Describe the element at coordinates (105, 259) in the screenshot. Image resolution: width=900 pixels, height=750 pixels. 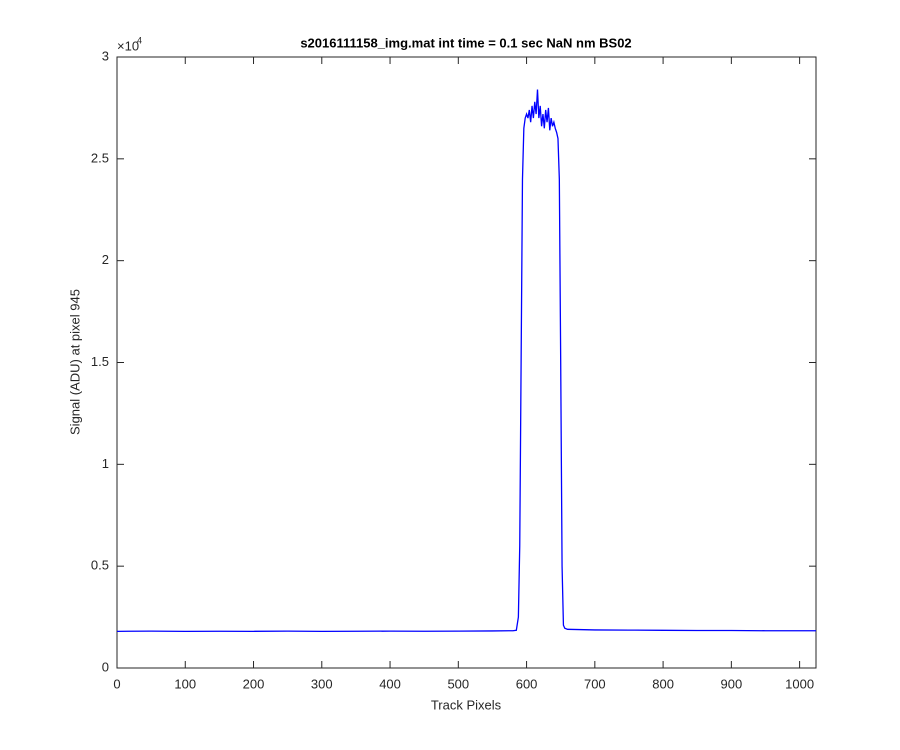
I see `y-tick-label: 2` at that location.